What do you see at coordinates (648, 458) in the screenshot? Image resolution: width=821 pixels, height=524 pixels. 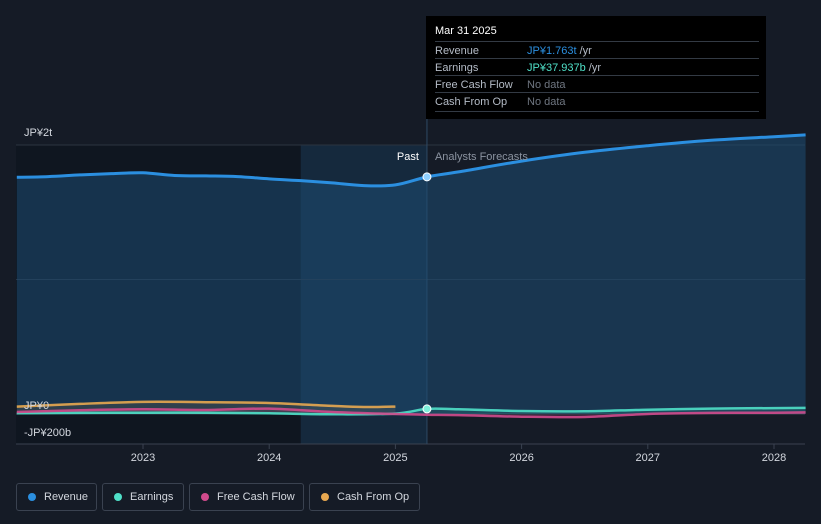 I see `x-tick-label: 2027` at bounding box center [648, 458].